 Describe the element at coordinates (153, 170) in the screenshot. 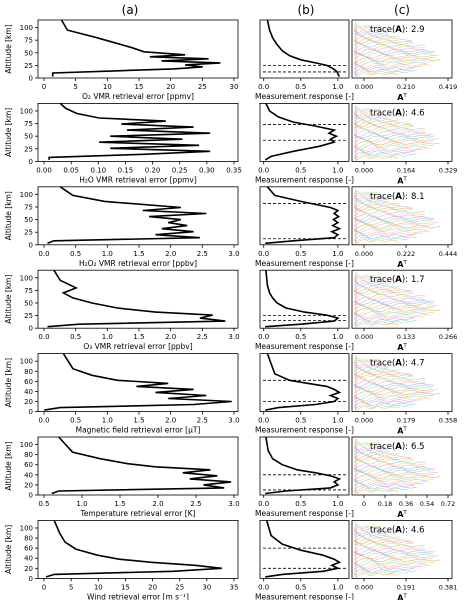

I see `error-tick-label: 0.20` at that location.